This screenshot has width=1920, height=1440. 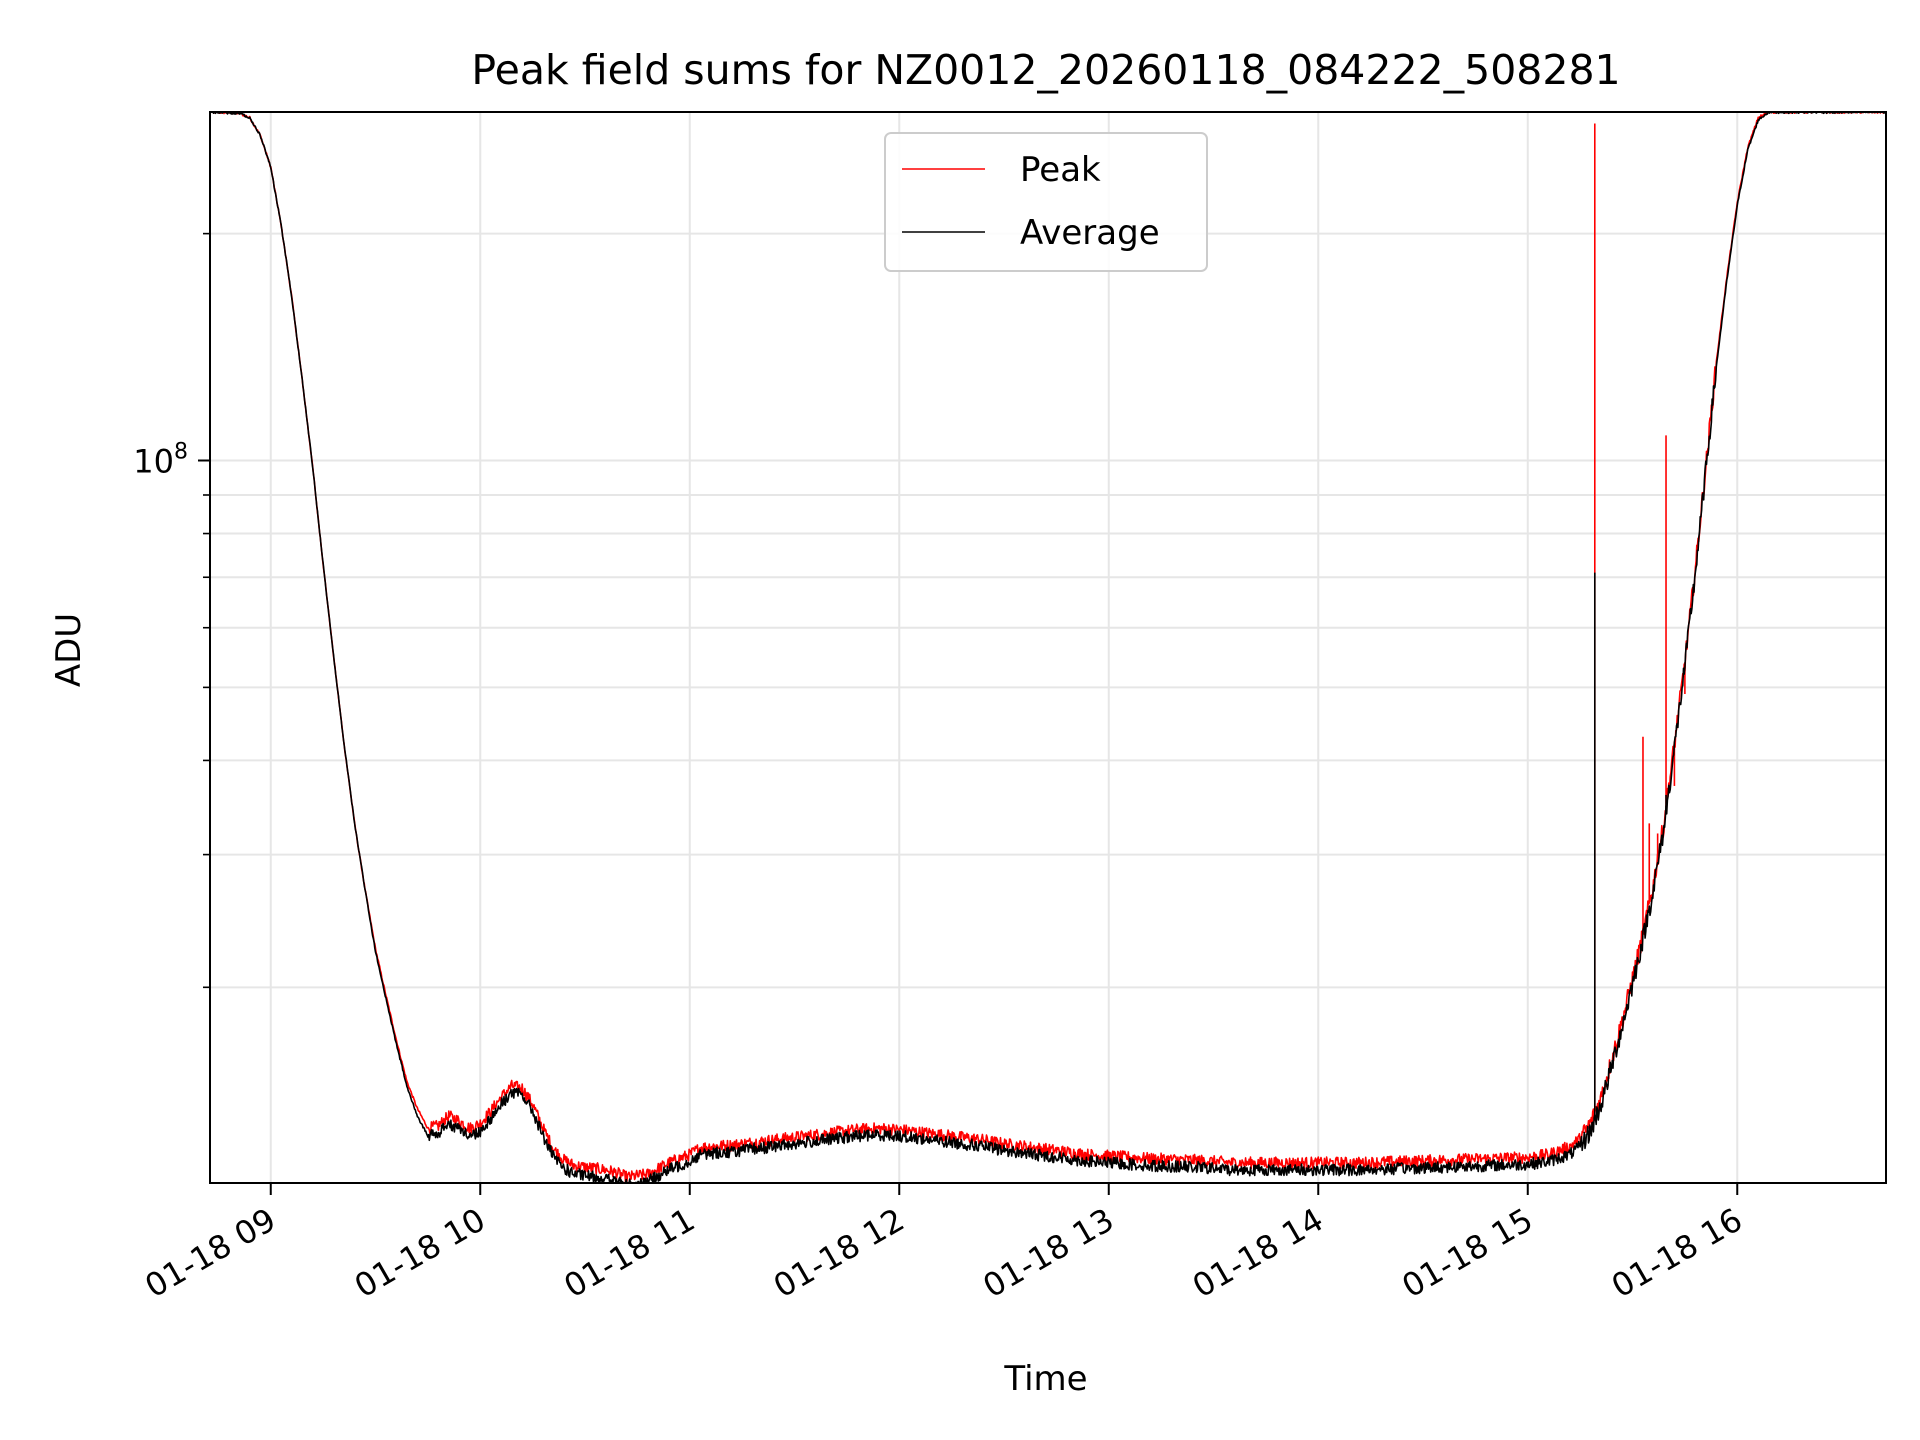 What do you see at coordinates (69, 650) in the screenshot?
I see `y-axis-label: ADU` at bounding box center [69, 650].